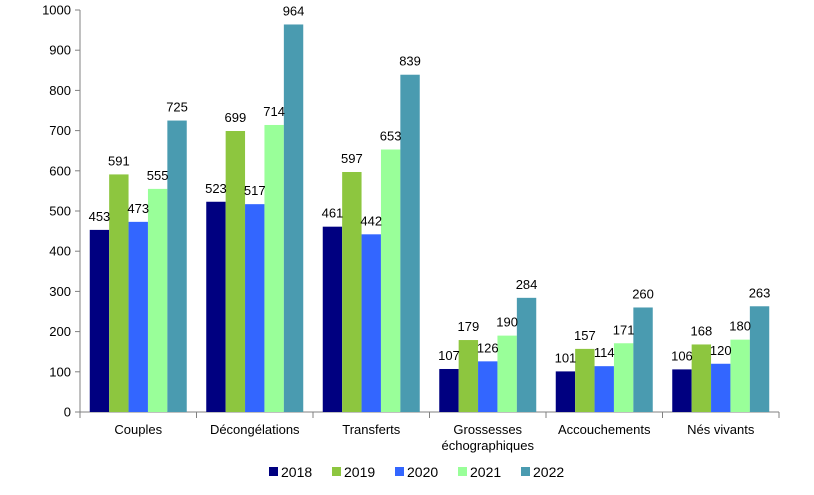 The image size is (814, 495). Describe the element at coordinates (60, 170) in the screenshot. I see `y-tick-label: 600` at that location.